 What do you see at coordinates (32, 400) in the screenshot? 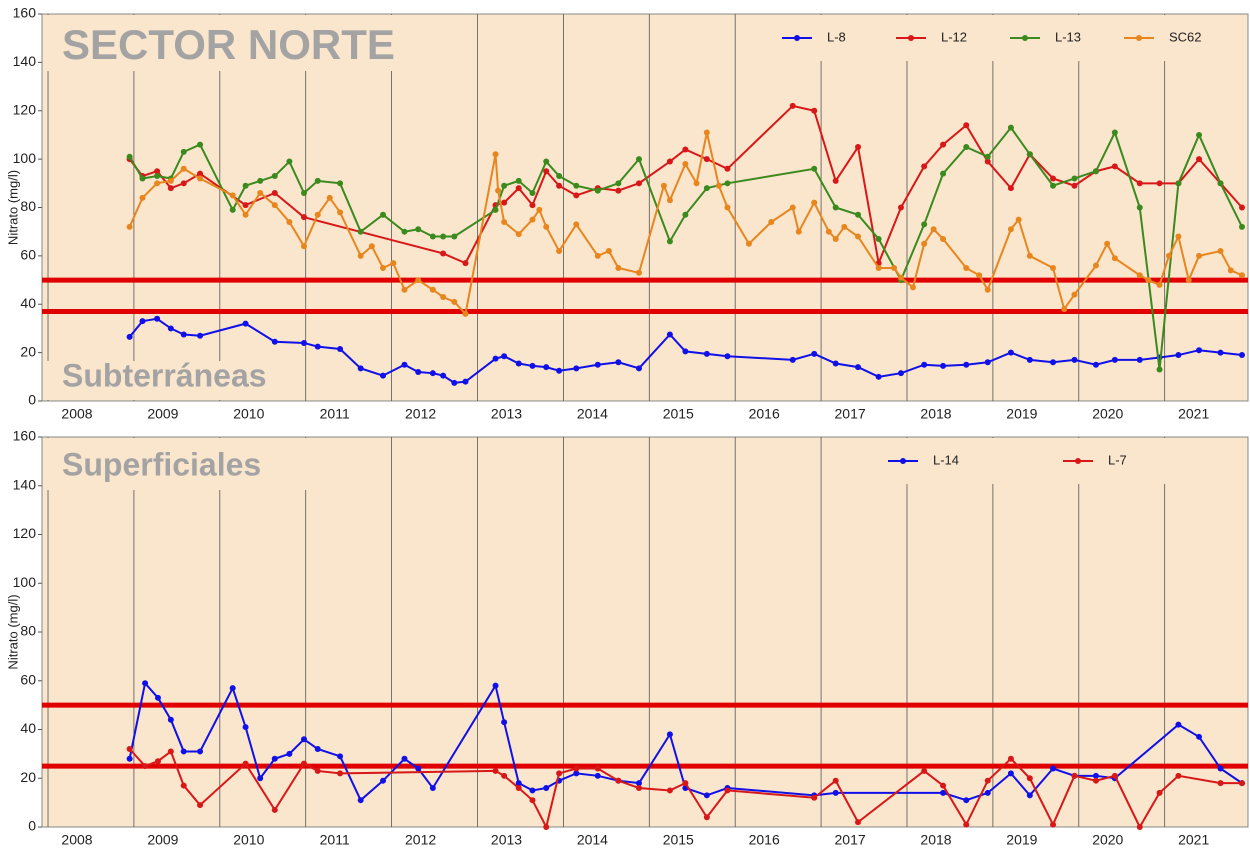
I see `y-tick-label: 0` at bounding box center [32, 400].